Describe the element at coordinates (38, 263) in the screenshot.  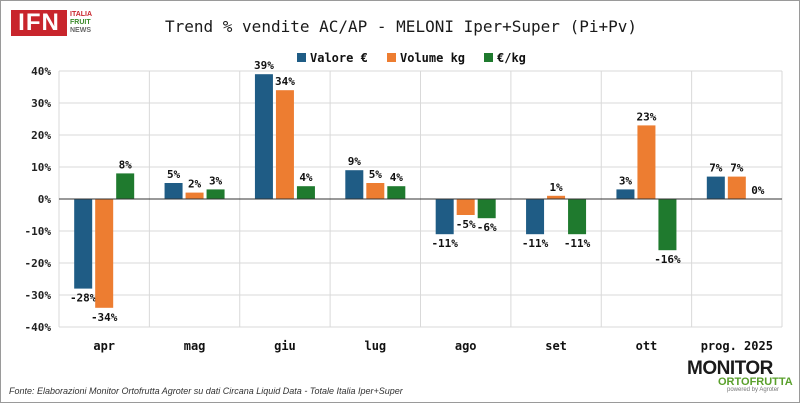
I see `y-tick-label: -20%` at that location.